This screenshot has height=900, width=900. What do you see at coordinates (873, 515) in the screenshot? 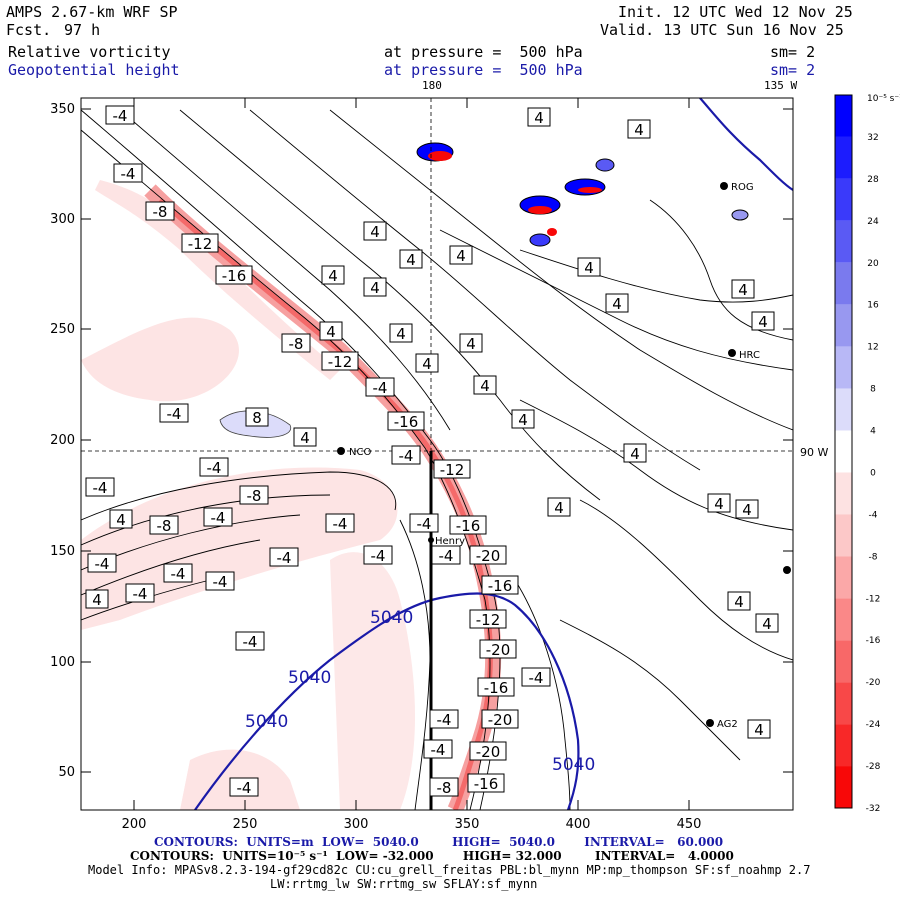
I see `colorbar-label: -4` at bounding box center [873, 515].